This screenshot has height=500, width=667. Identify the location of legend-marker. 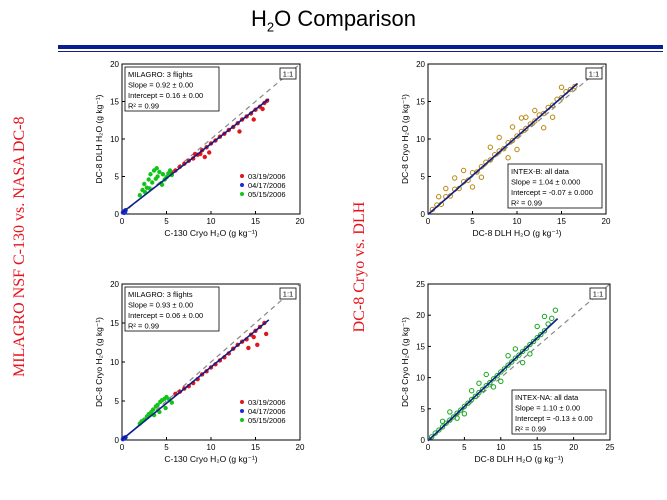
(242, 411).